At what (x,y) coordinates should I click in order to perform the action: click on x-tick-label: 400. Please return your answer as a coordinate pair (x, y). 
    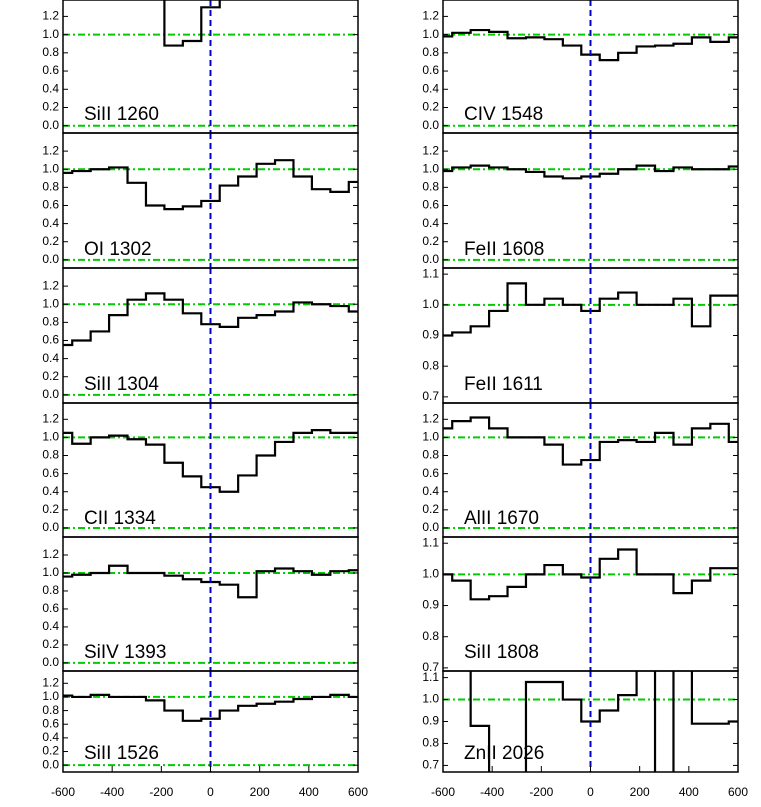
    Looking at the image, I should click on (689, 792).